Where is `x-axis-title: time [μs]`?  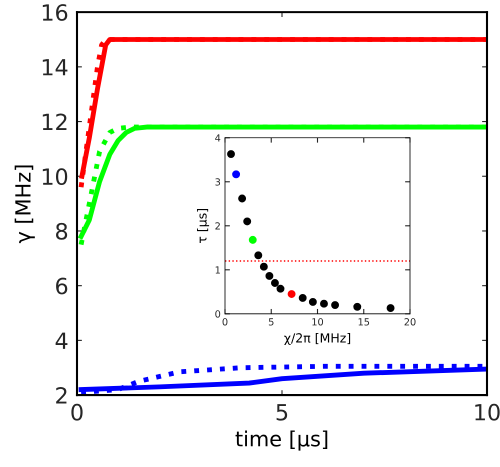 x-axis-title: time [μs] is located at coordinates (282, 440).